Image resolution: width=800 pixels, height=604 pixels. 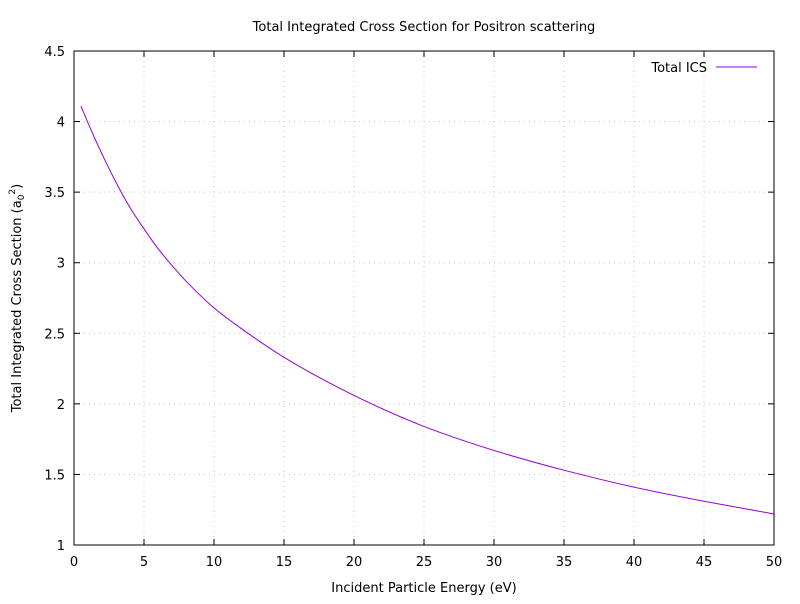 What do you see at coordinates (54, 52) in the screenshot?
I see `y-tick-label: 4.5` at bounding box center [54, 52].